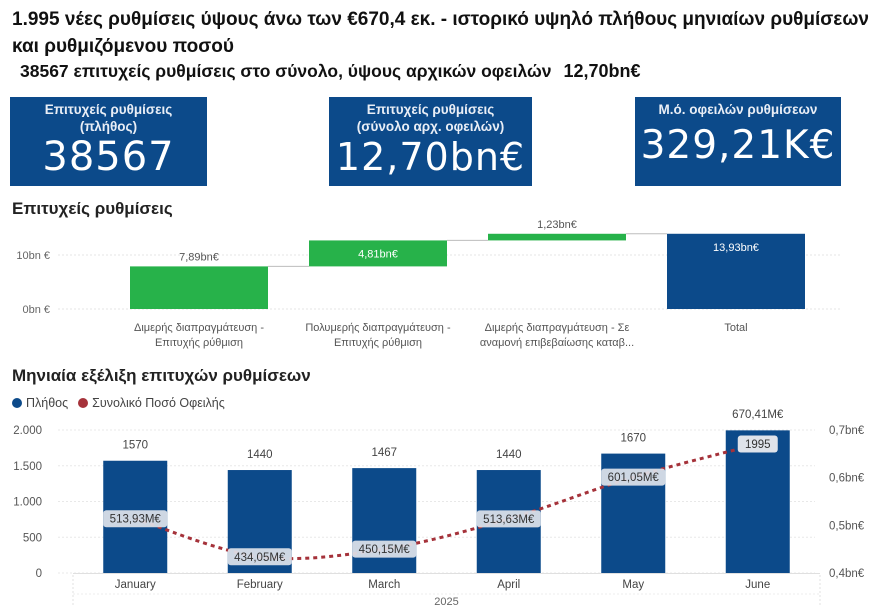 The image size is (893, 616). What do you see at coordinates (135, 585) in the screenshot?
I see `monthly-x-tick: January` at bounding box center [135, 585].